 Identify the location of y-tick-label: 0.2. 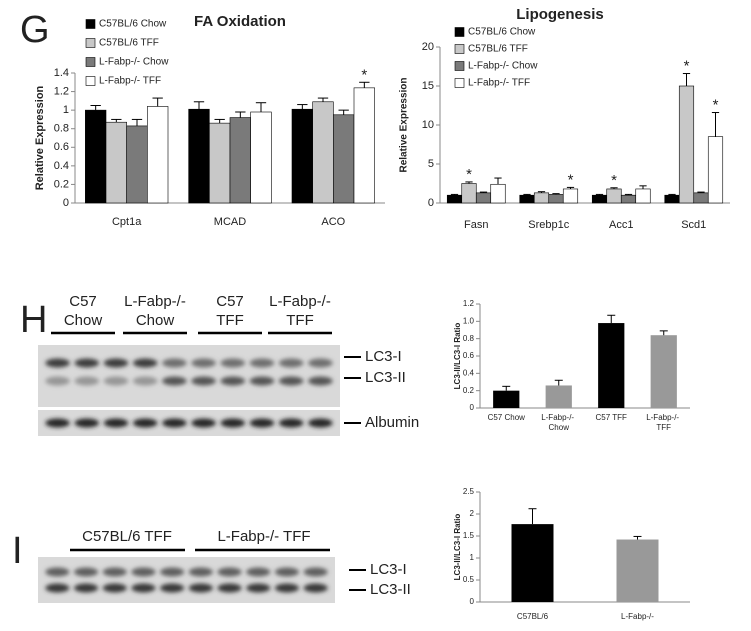
(61, 184).